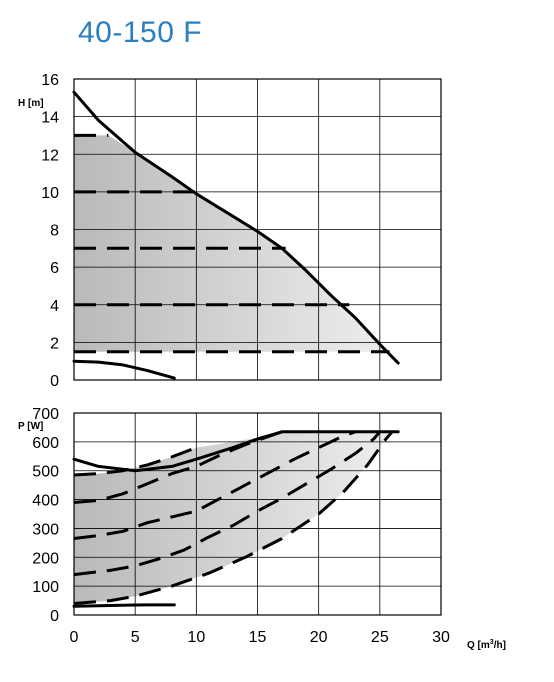 This screenshot has width=554, height=682. I want to click on power-y-tick-label: 500, so click(45, 472).